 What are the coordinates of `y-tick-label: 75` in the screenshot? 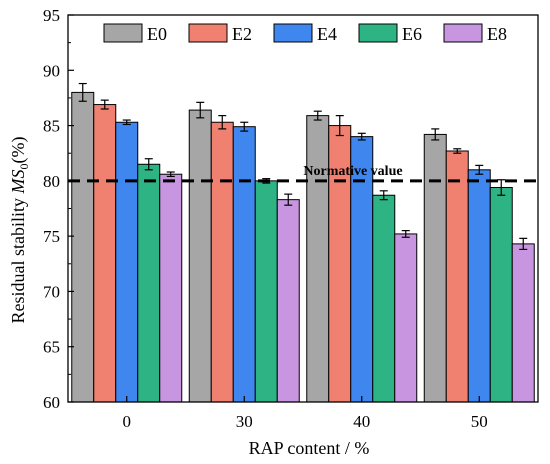 It's located at (51, 236).